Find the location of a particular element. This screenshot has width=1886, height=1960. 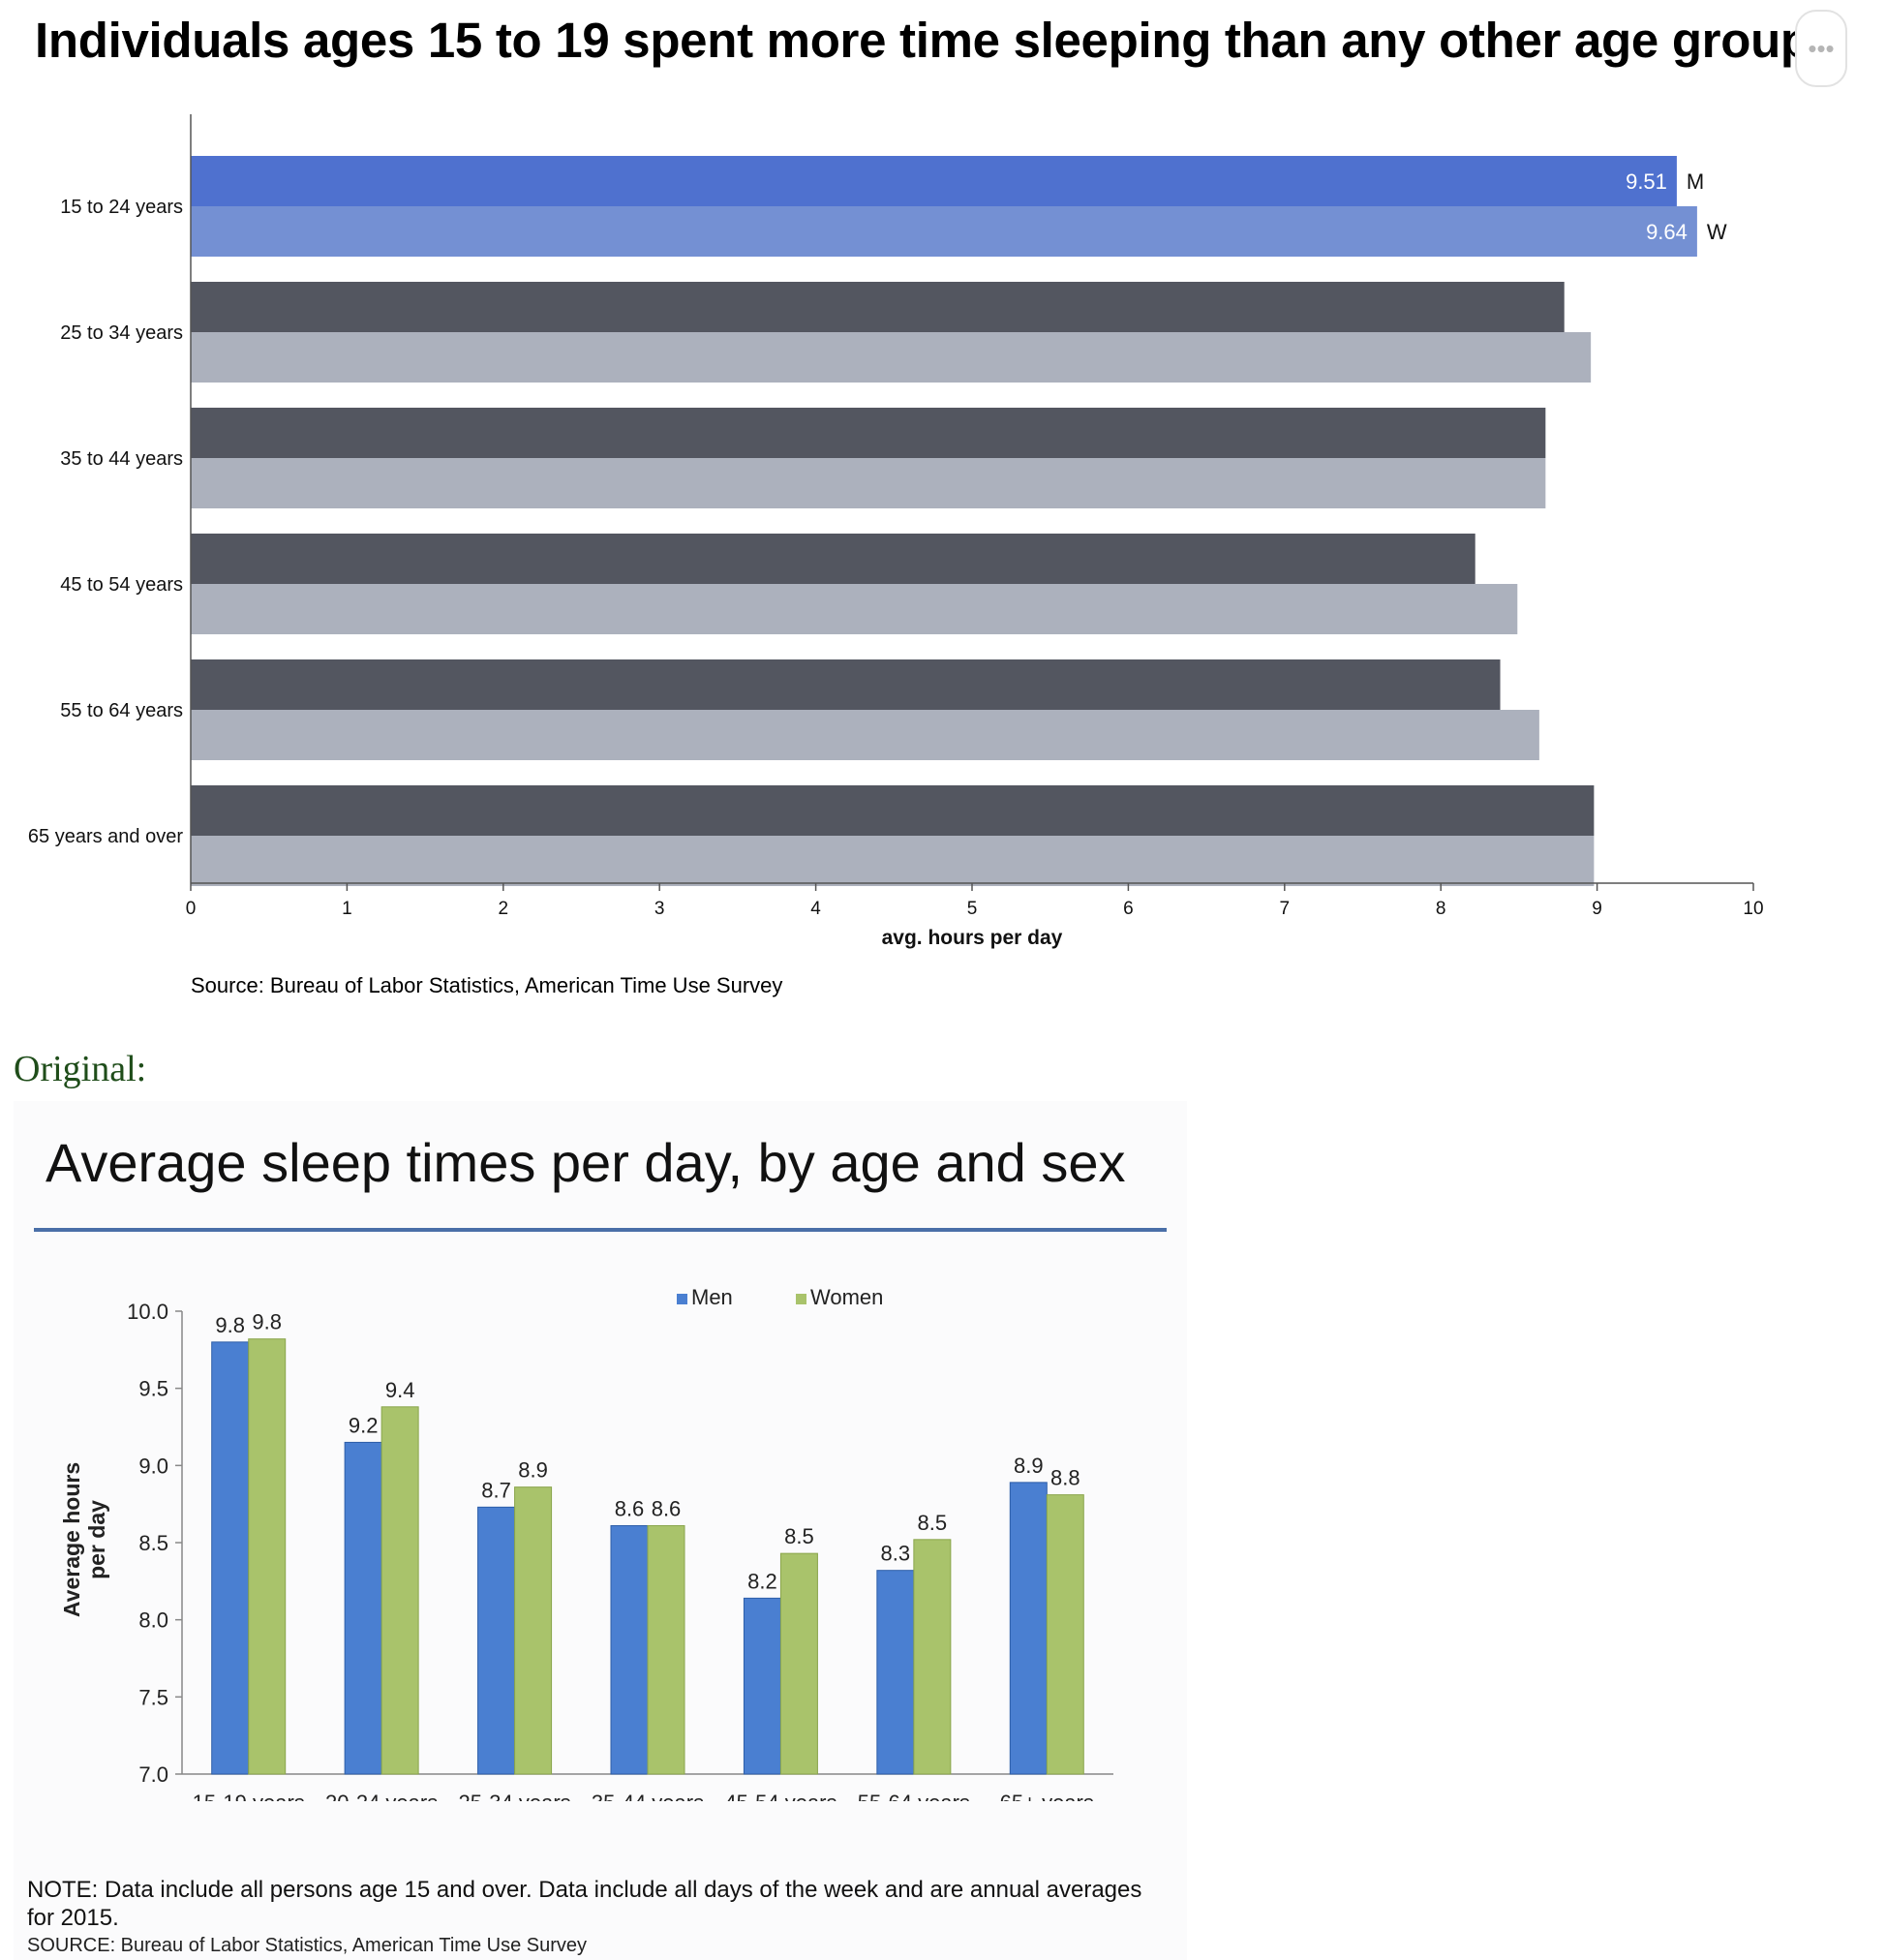

x-tick-label: 1 is located at coordinates (347, 909).